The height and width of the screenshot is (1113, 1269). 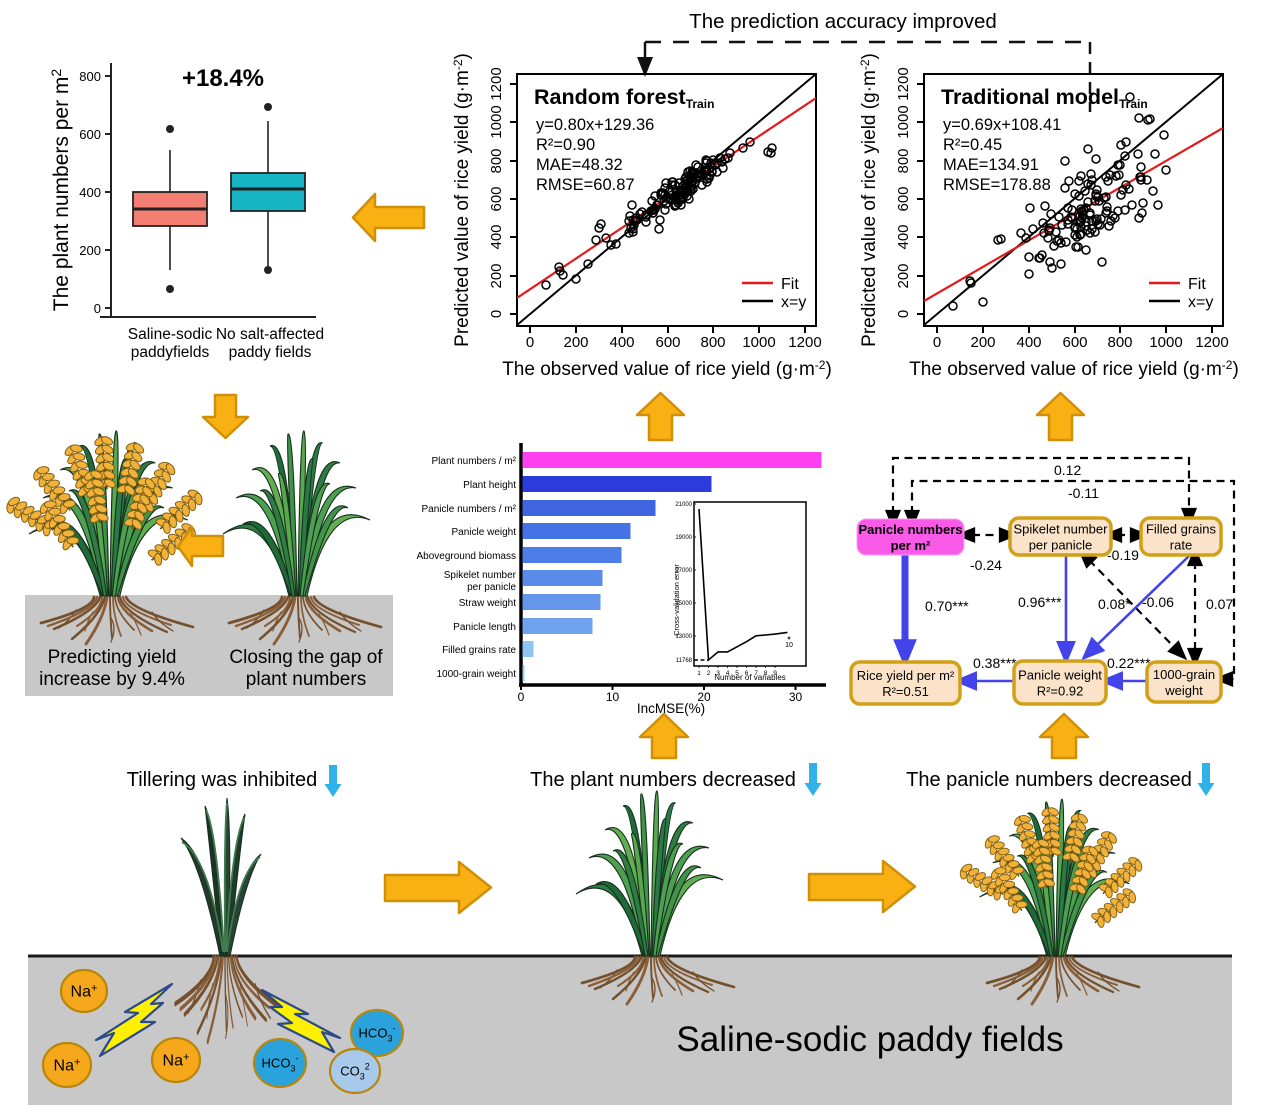 I want to click on svg-text: Filled grains, so click(x=1181, y=529).